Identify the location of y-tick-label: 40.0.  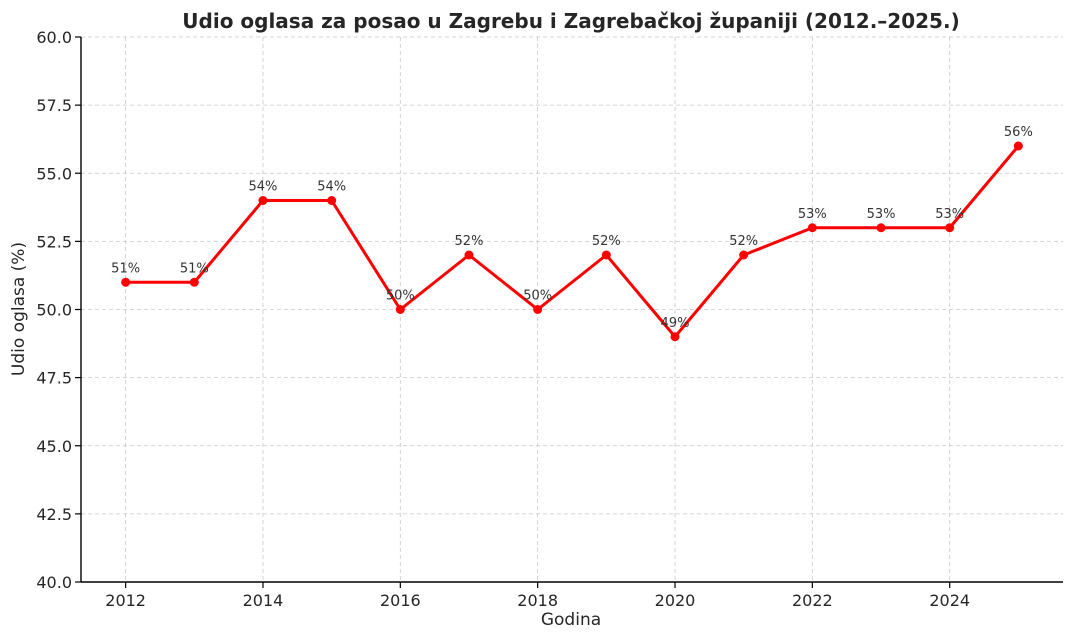
(54, 582).